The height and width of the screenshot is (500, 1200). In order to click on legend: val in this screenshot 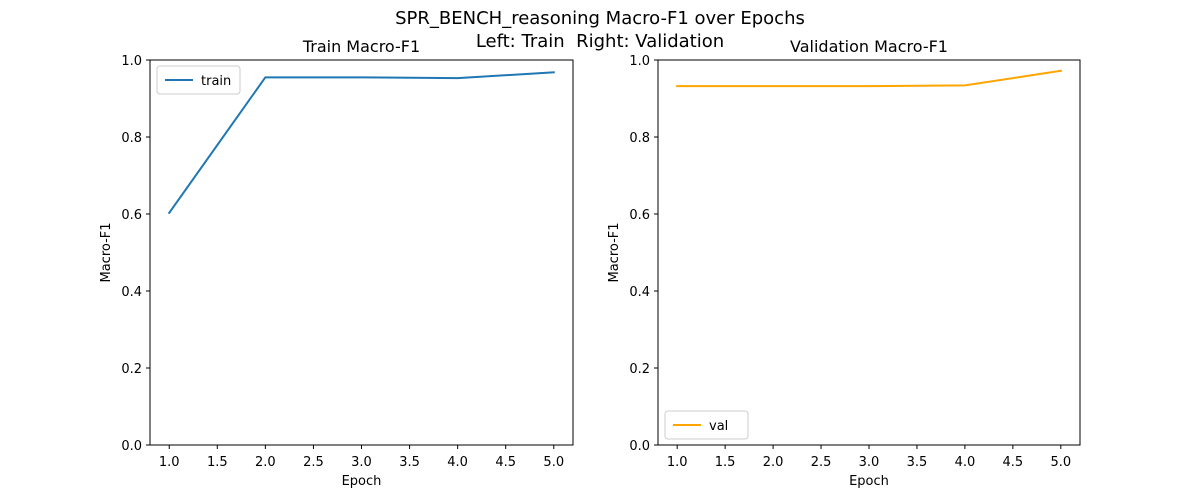, I will do `click(706, 425)`.